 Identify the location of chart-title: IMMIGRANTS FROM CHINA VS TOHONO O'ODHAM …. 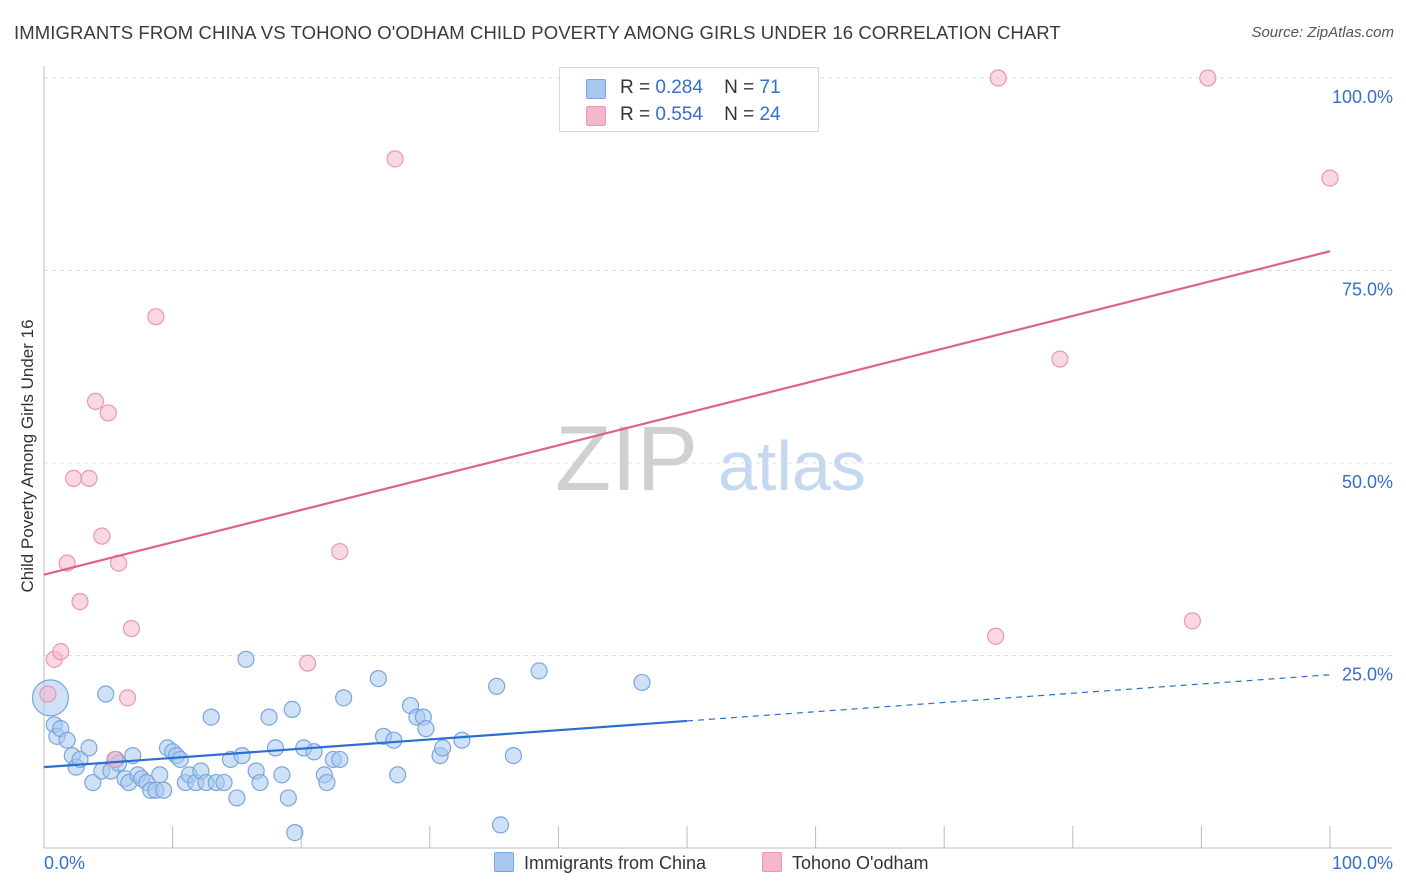
(537, 32).